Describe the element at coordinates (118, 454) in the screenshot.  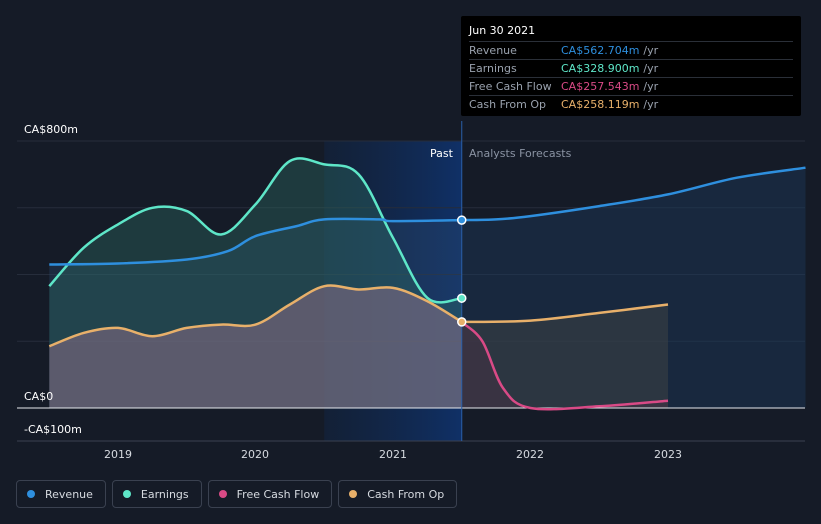
I see `x-tick-label-2019: 2019` at that location.